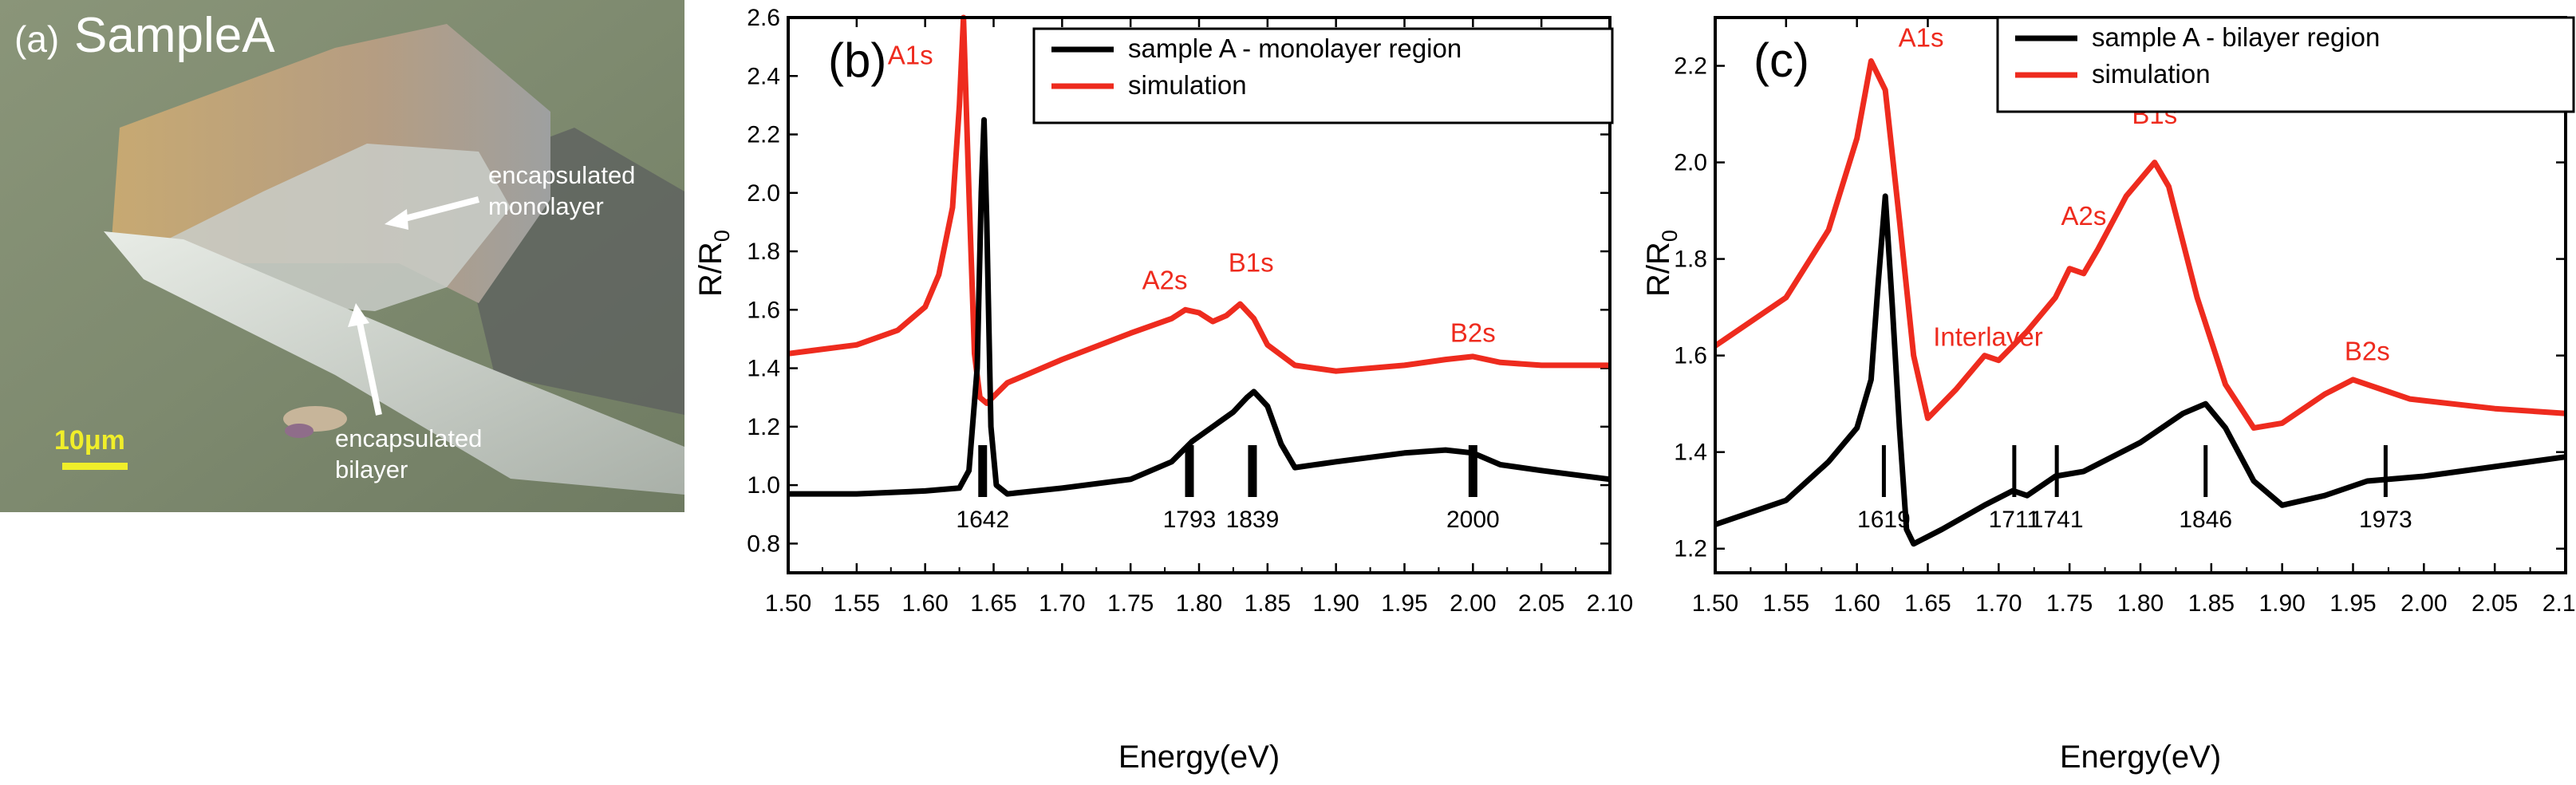 Image resolution: width=2576 pixels, height=785 pixels. I want to click on monolayer-arrow, so click(439, 209).